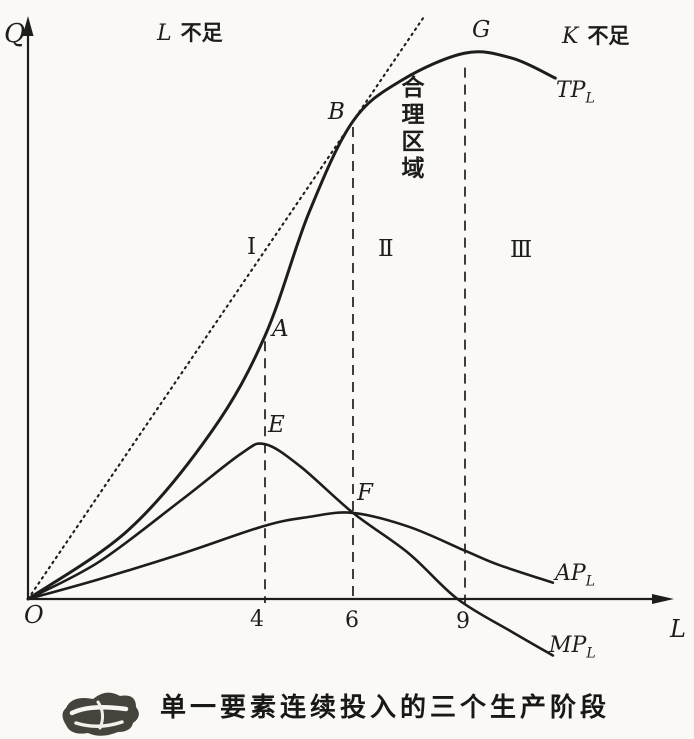 Image resolution: width=694 pixels, height=739 pixels. Describe the element at coordinates (410, 129) in the screenshot. I see `rational-region-label: 合理区域` at that location.